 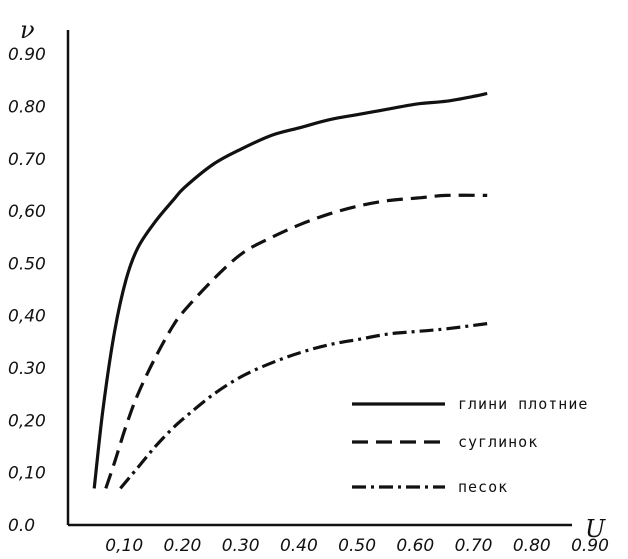 I want to click on x-tick-label: 0.30, so click(x=241, y=546).